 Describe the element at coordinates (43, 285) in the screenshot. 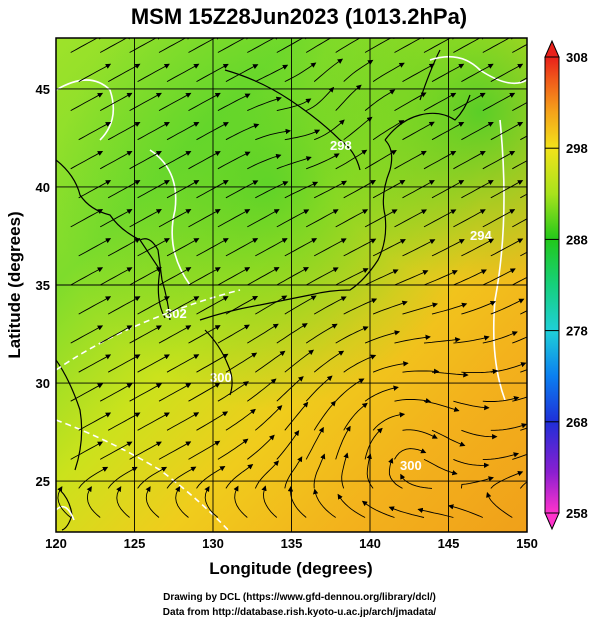

I see `y-tick-label: 35` at that location.